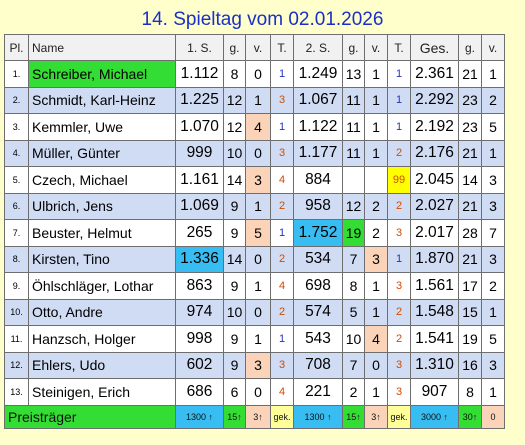  I want to click on cell-total-lost: 2, so click(493, 100).